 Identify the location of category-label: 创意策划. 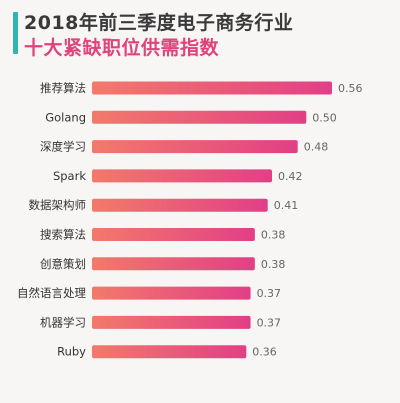
(63, 264).